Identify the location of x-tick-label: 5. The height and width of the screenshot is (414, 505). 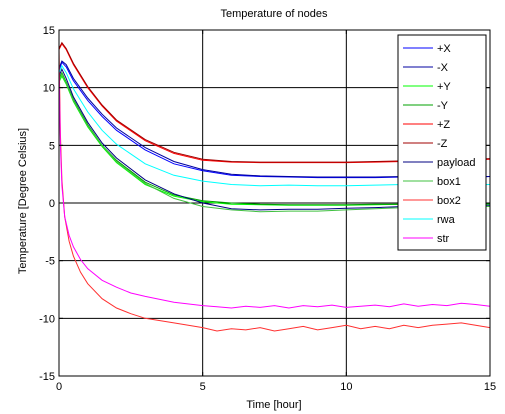
(203, 387).